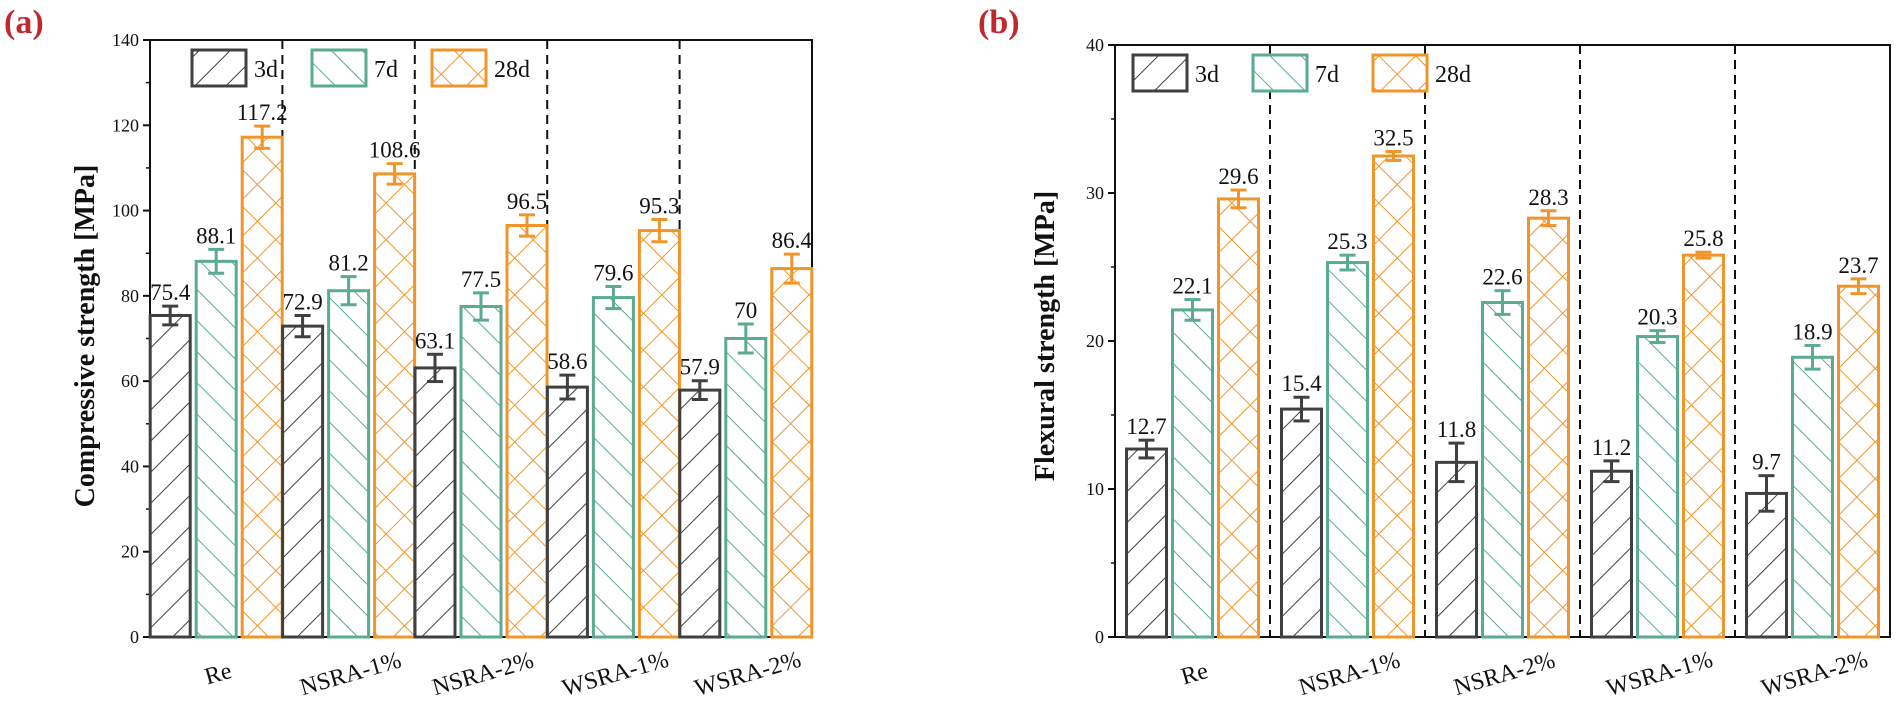  Describe the element at coordinates (348, 263) in the screenshot. I see `data-label: 81.2` at that location.